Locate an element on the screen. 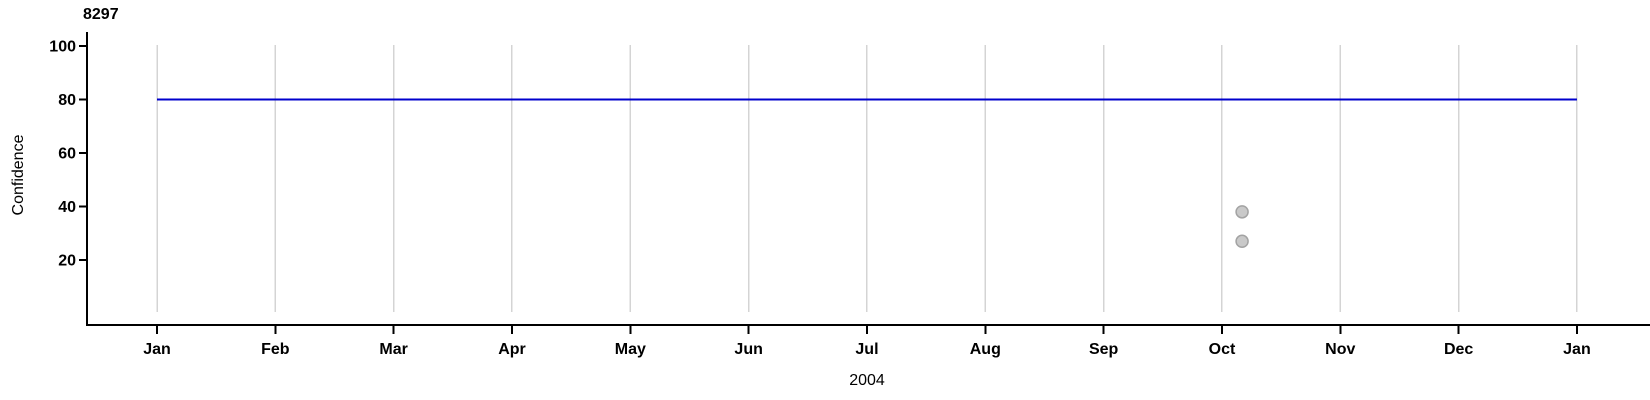 The height and width of the screenshot is (400, 1650). x-axis-tick-label: Dec is located at coordinates (1458, 349).